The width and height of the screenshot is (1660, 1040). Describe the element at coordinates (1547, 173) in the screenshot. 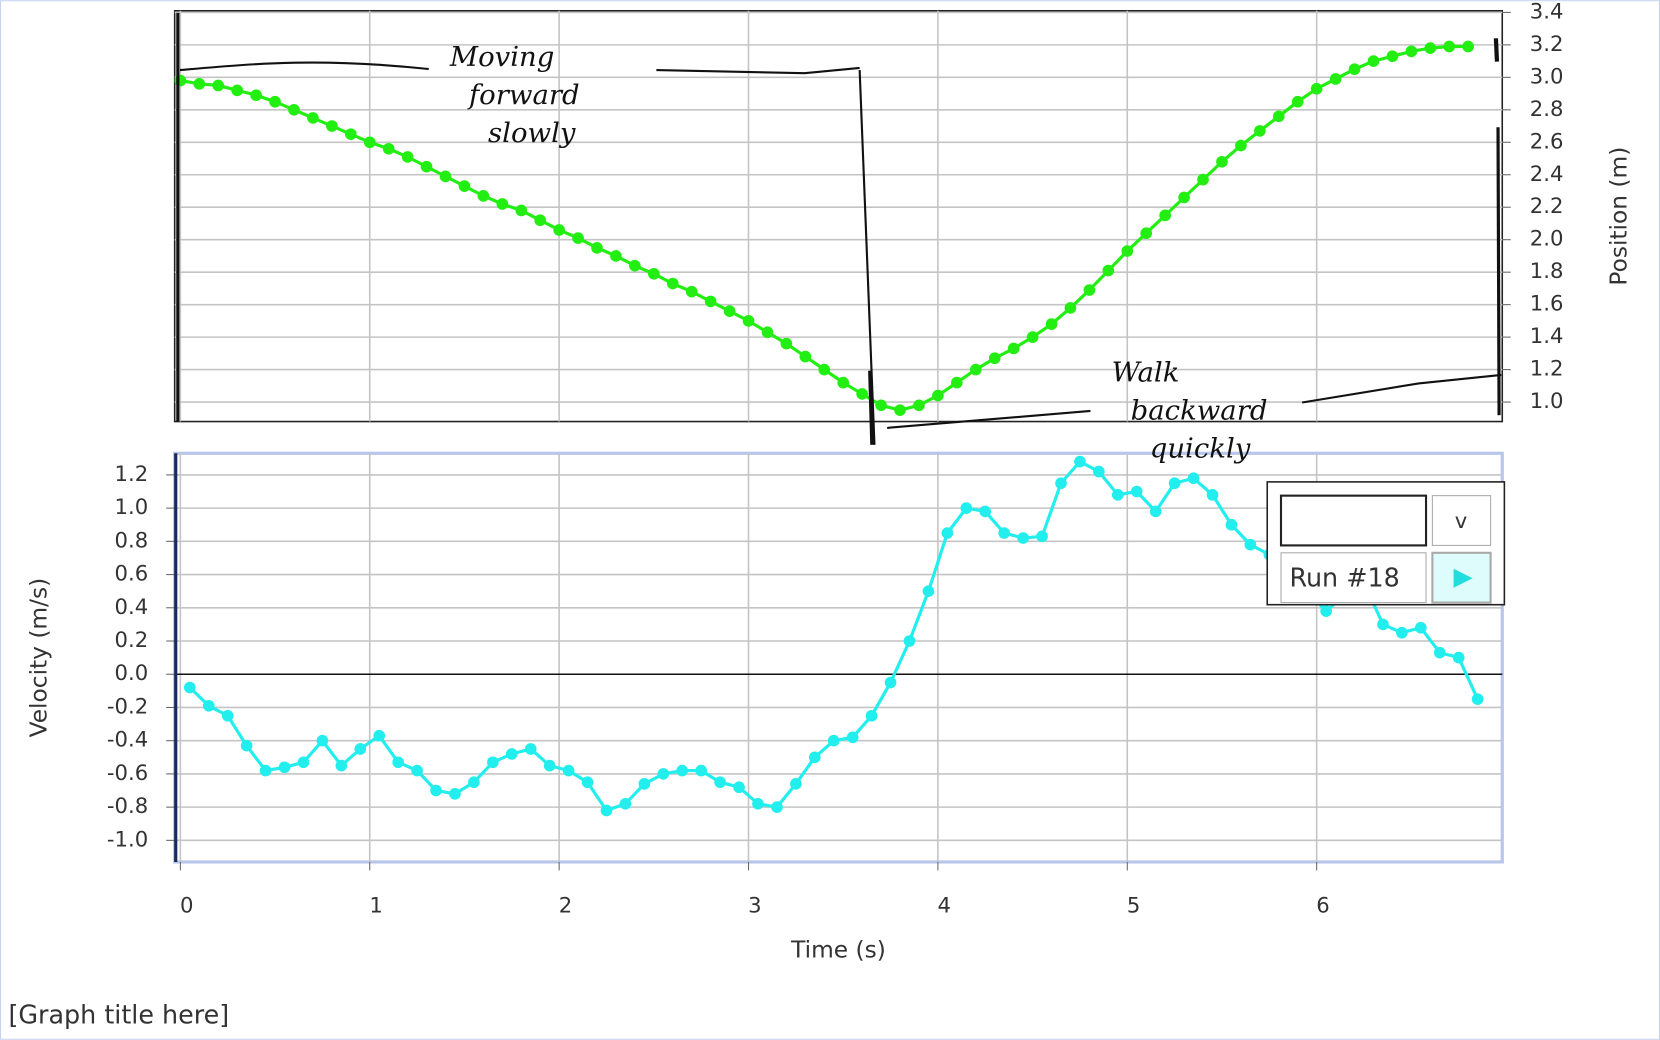

I see `y-tick-label: 2.4` at that location.